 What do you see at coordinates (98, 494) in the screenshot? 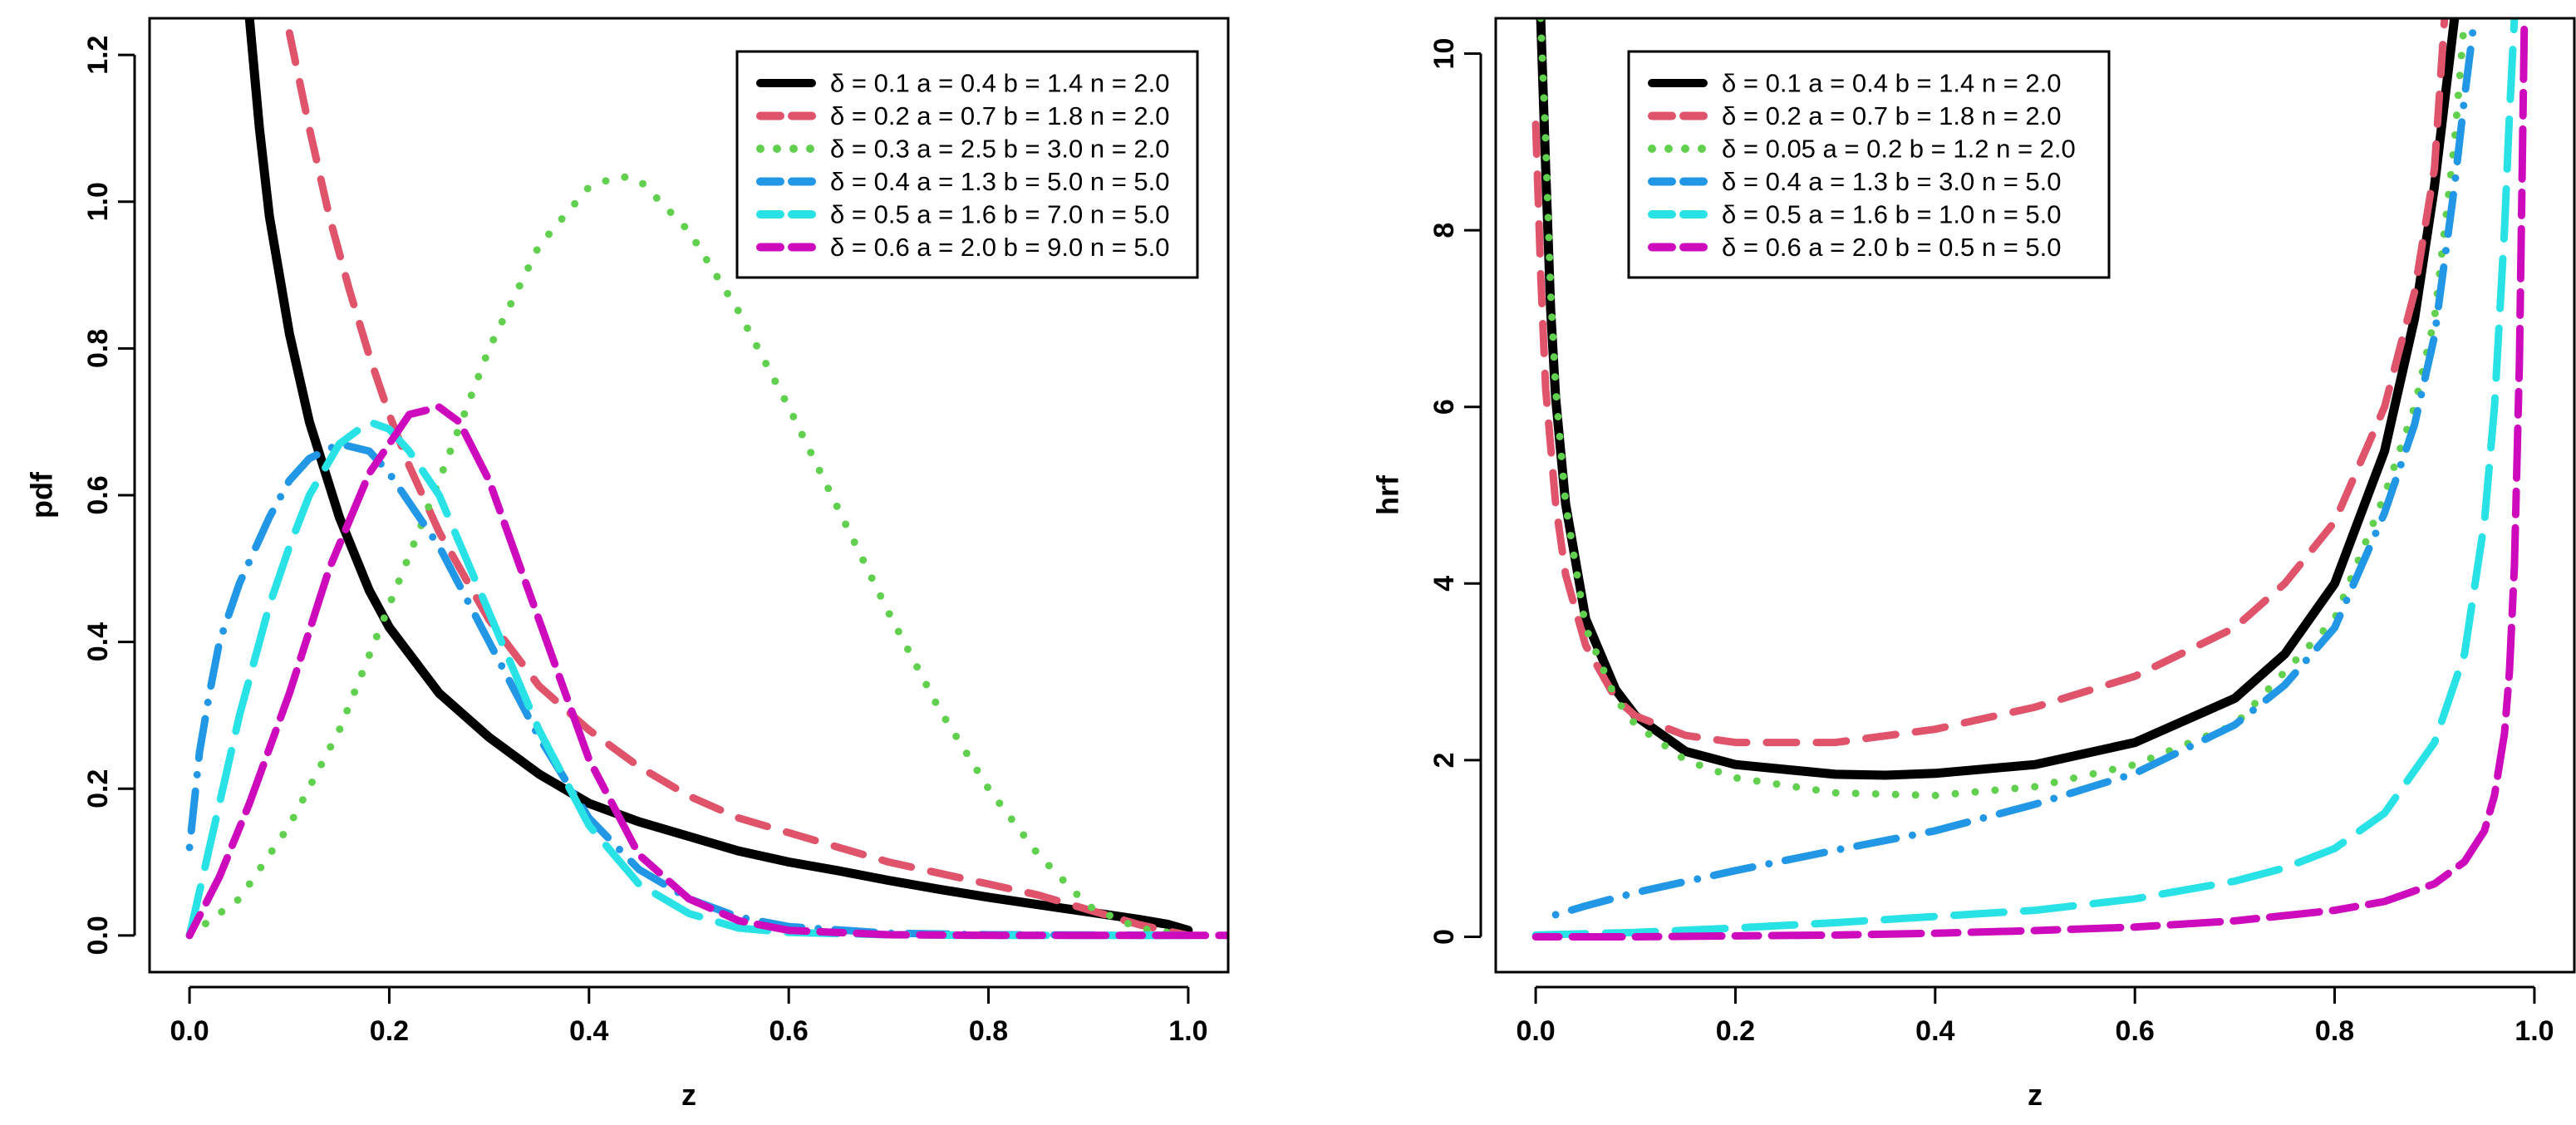
I see `y-tick-label: 0.6` at bounding box center [98, 494].